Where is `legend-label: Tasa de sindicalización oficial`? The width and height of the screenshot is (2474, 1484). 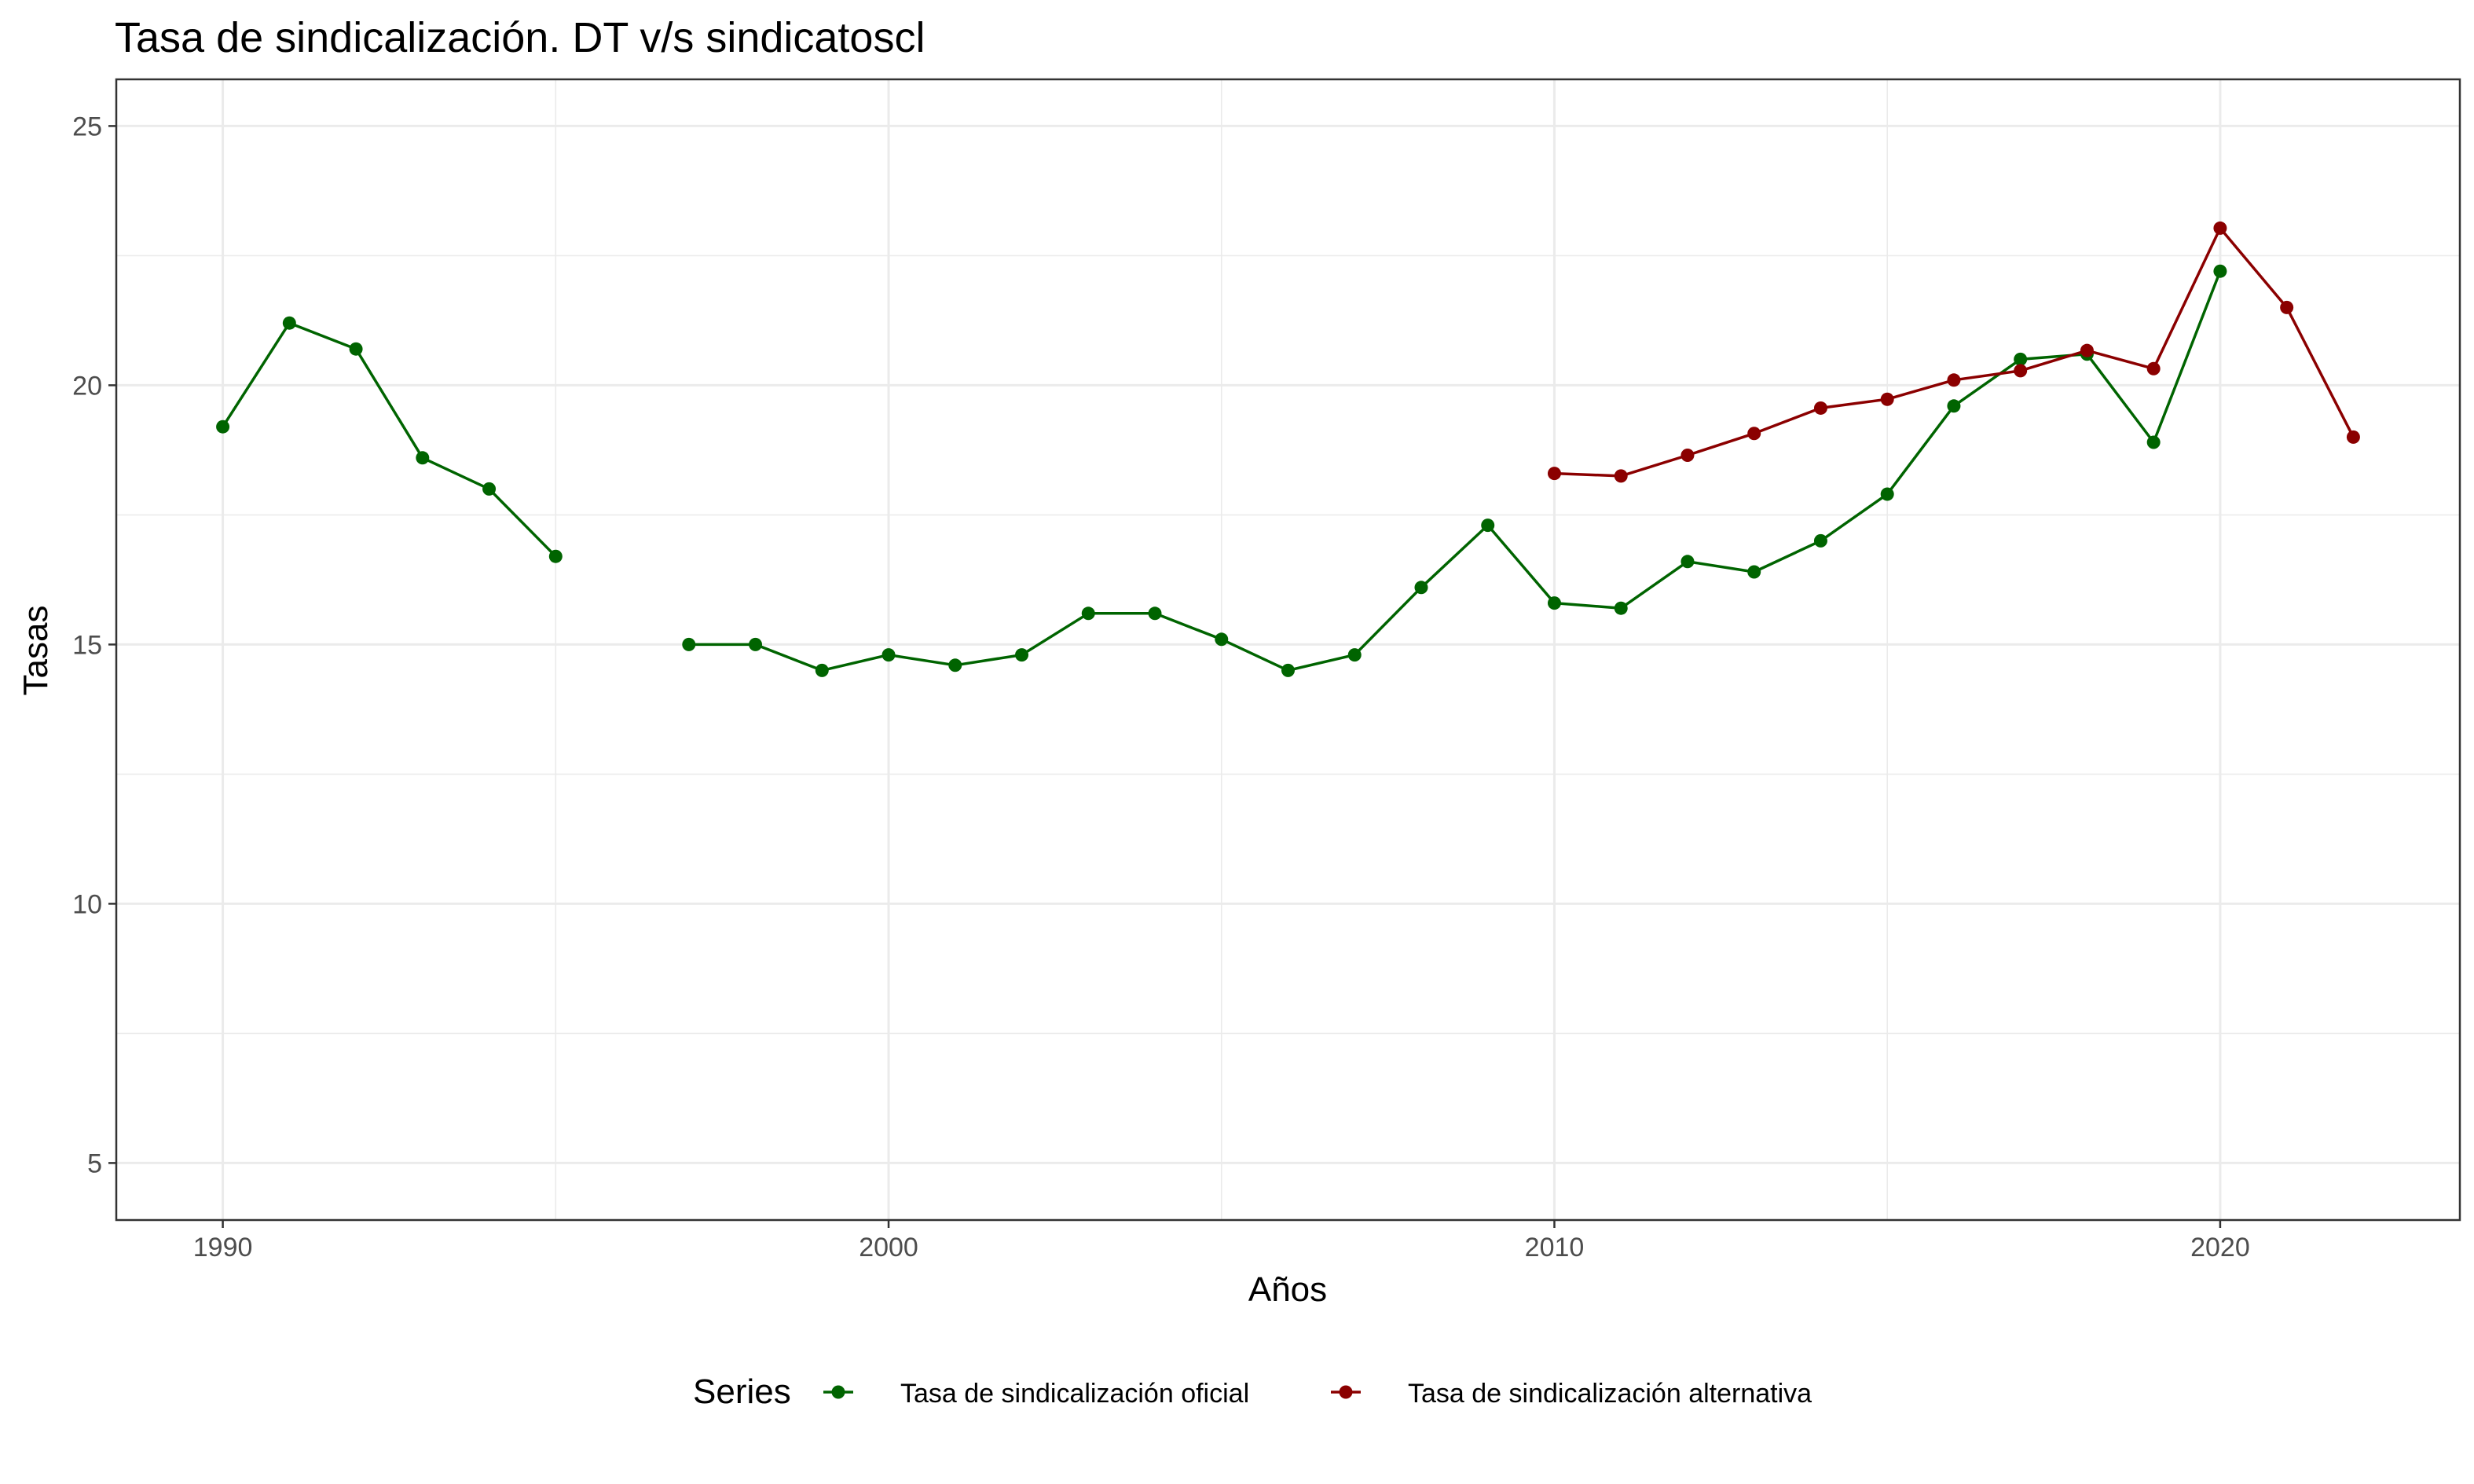 legend-label: Tasa de sindicalización oficial is located at coordinates (1074, 1394).